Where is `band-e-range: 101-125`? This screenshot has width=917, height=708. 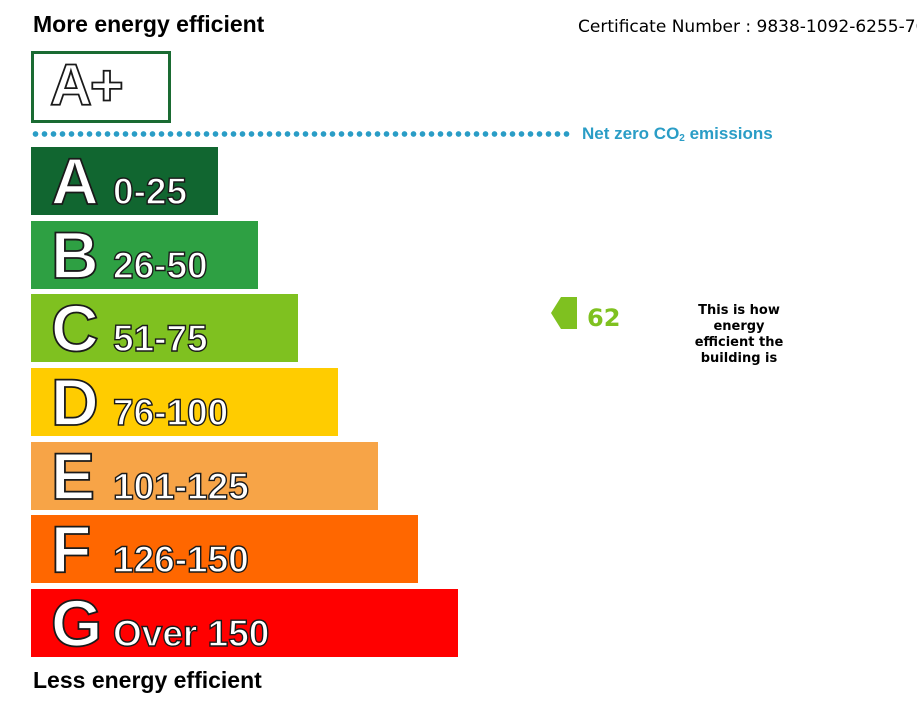 band-e-range: 101-125 is located at coordinates (180, 486).